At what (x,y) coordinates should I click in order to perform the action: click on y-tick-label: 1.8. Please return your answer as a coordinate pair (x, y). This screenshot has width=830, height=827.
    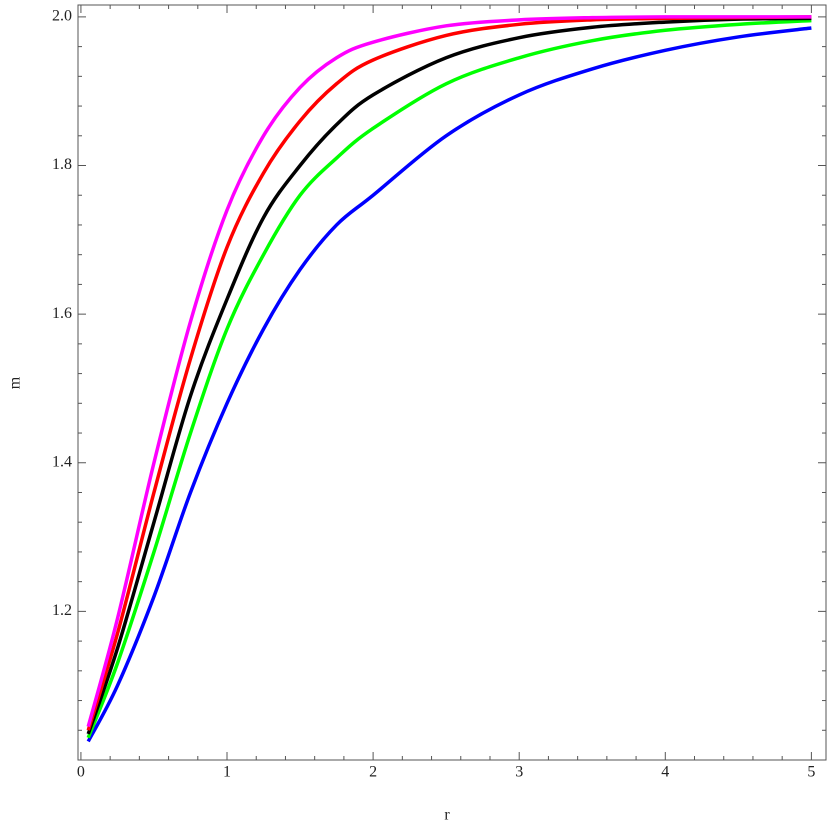
    Looking at the image, I should click on (62, 164).